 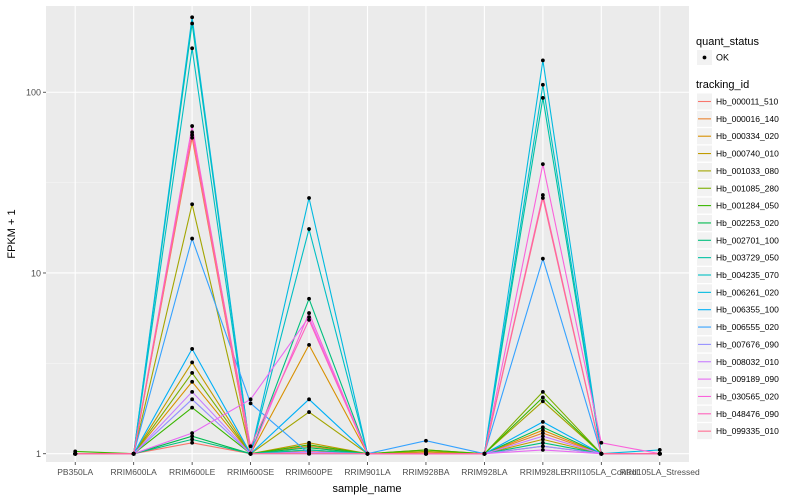 I want to click on legend-label: Hb_000740_010, so click(x=747, y=154).